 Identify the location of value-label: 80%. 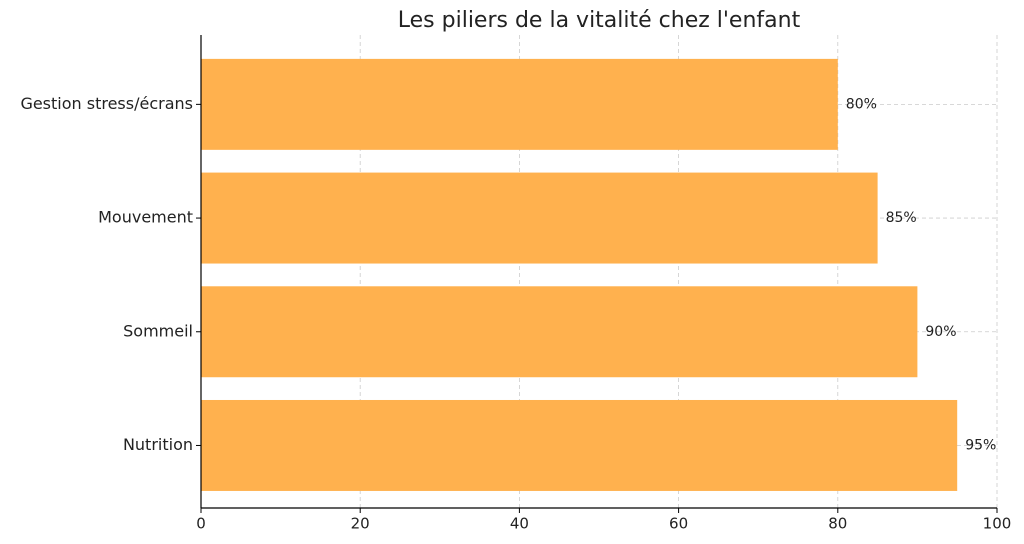
(861, 104).